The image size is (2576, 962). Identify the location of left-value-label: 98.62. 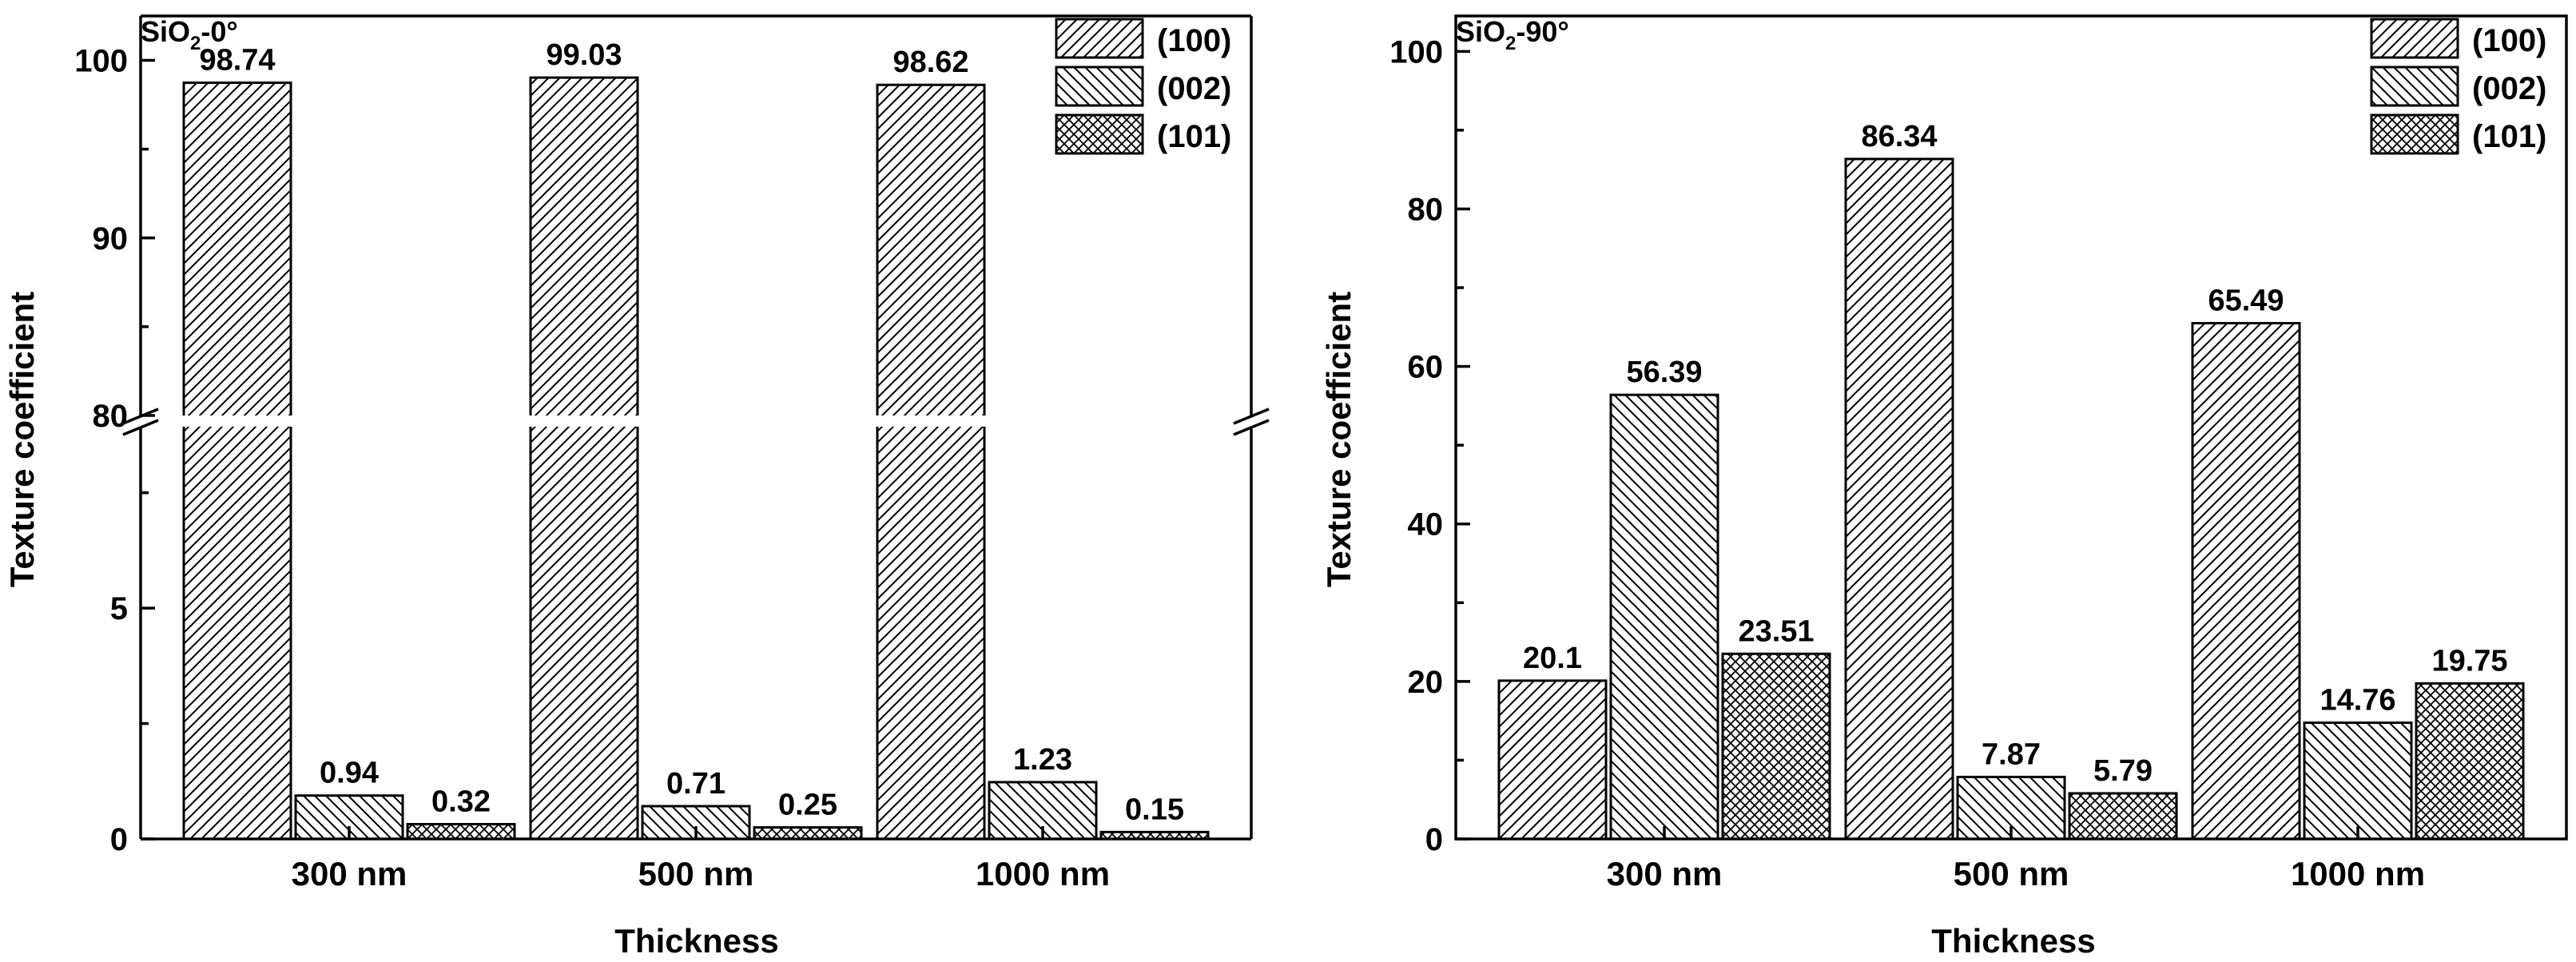
(930, 62).